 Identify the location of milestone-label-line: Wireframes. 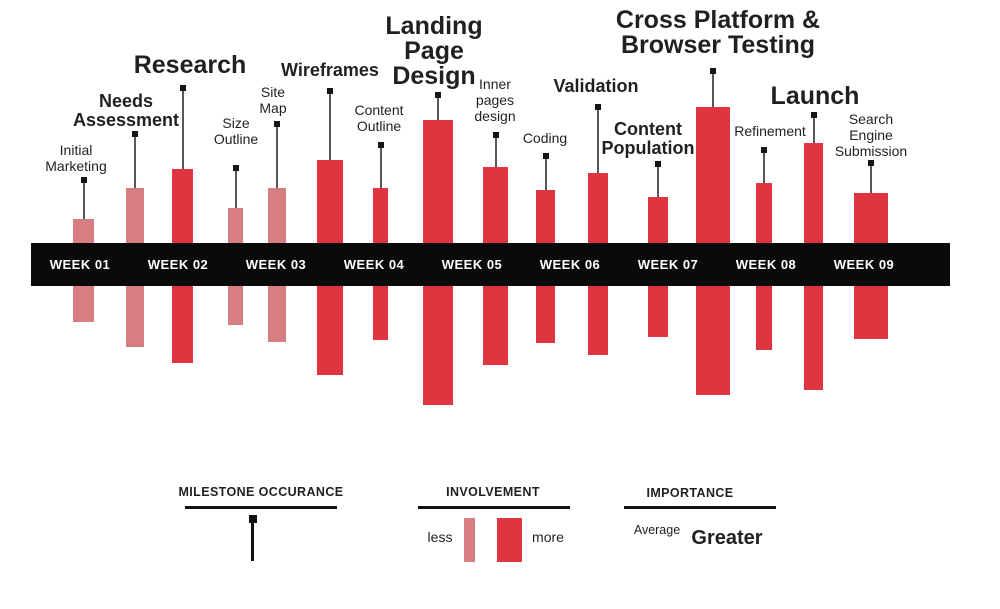
(330, 70).